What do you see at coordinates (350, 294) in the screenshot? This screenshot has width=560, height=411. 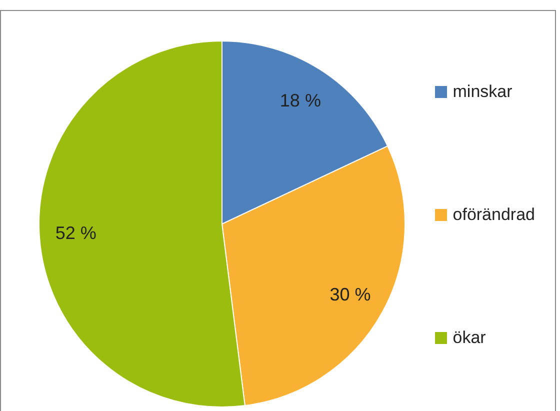 I see `data-label: 30 %` at bounding box center [350, 294].